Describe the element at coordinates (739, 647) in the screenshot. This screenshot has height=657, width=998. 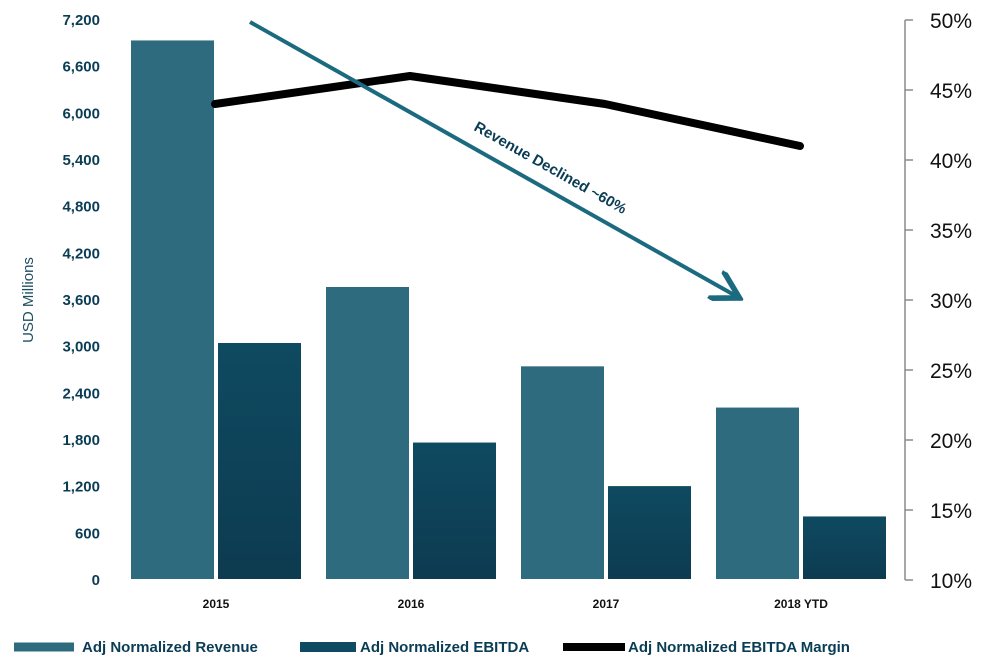
I see `legend-label: Adj Normalized EBITDA Margin` at that location.